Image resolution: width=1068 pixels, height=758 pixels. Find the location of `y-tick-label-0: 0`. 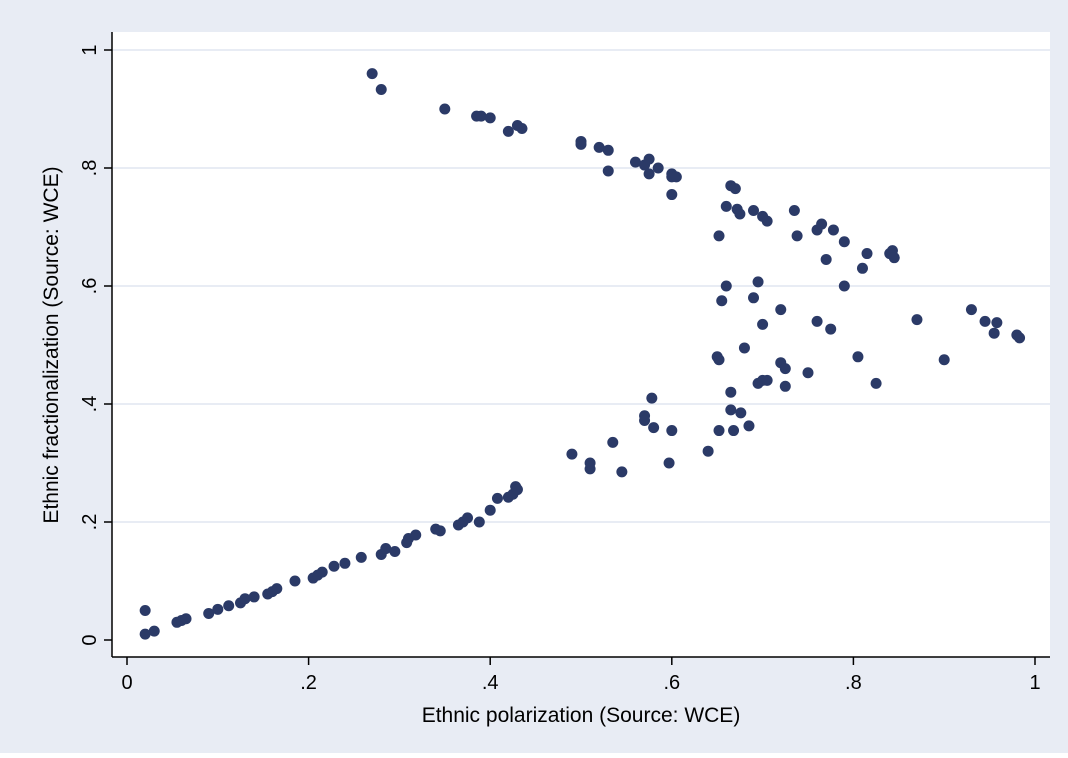

y-tick-label-0: 0 is located at coordinates (90, 639).